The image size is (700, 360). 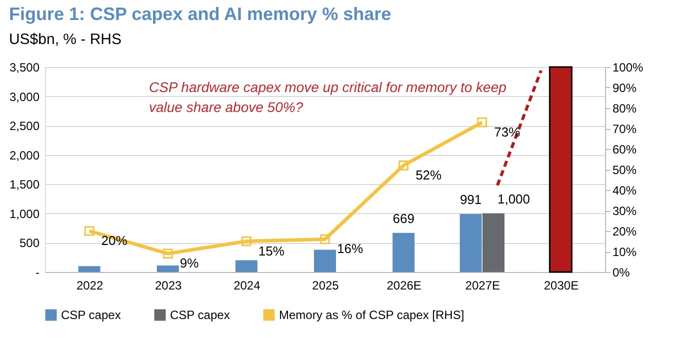 I want to click on y-tick-label: 3,500, so click(x=24, y=67).